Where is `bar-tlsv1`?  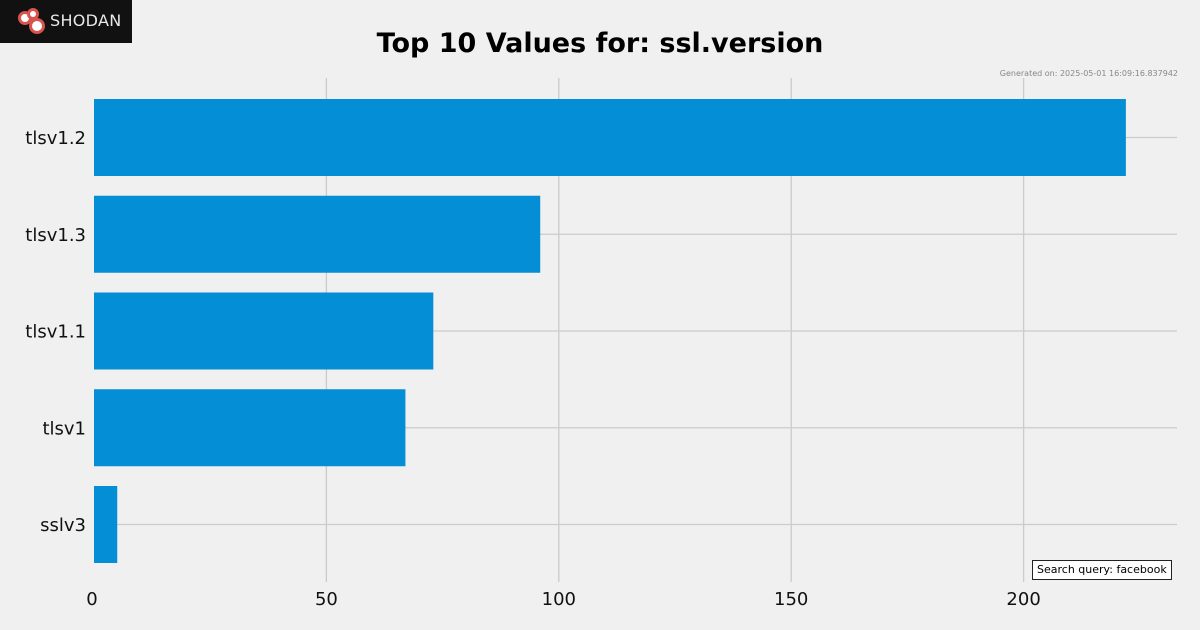 bar-tlsv1 is located at coordinates (250, 428).